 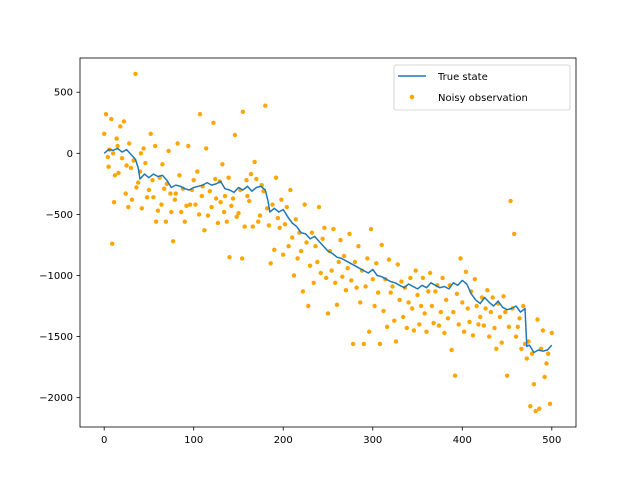 I want to click on x-tick-label: 0, so click(x=104, y=440).